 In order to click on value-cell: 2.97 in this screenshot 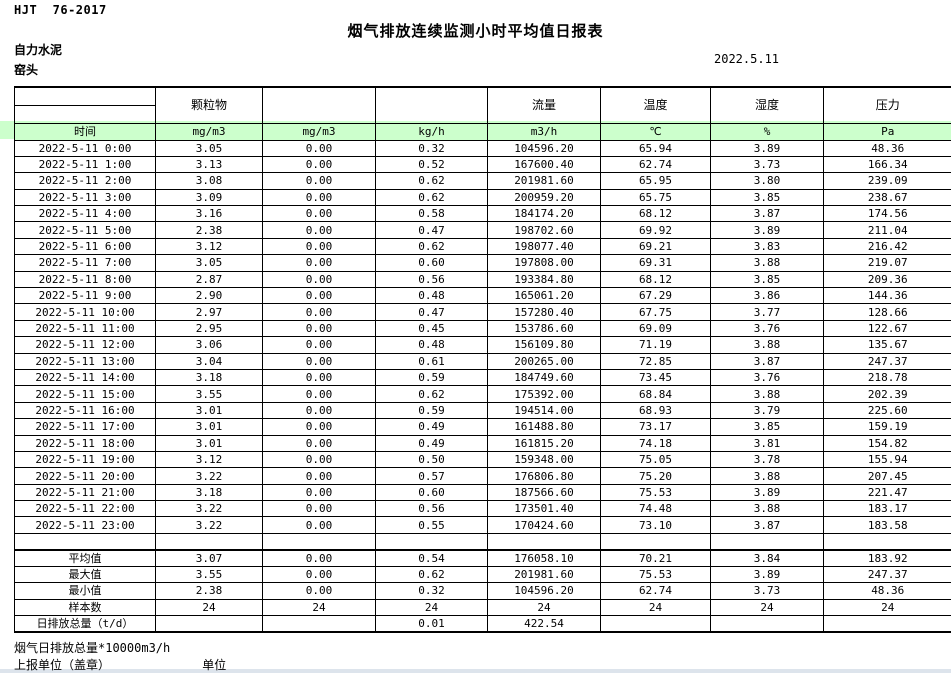, I will do `click(209, 312)`.